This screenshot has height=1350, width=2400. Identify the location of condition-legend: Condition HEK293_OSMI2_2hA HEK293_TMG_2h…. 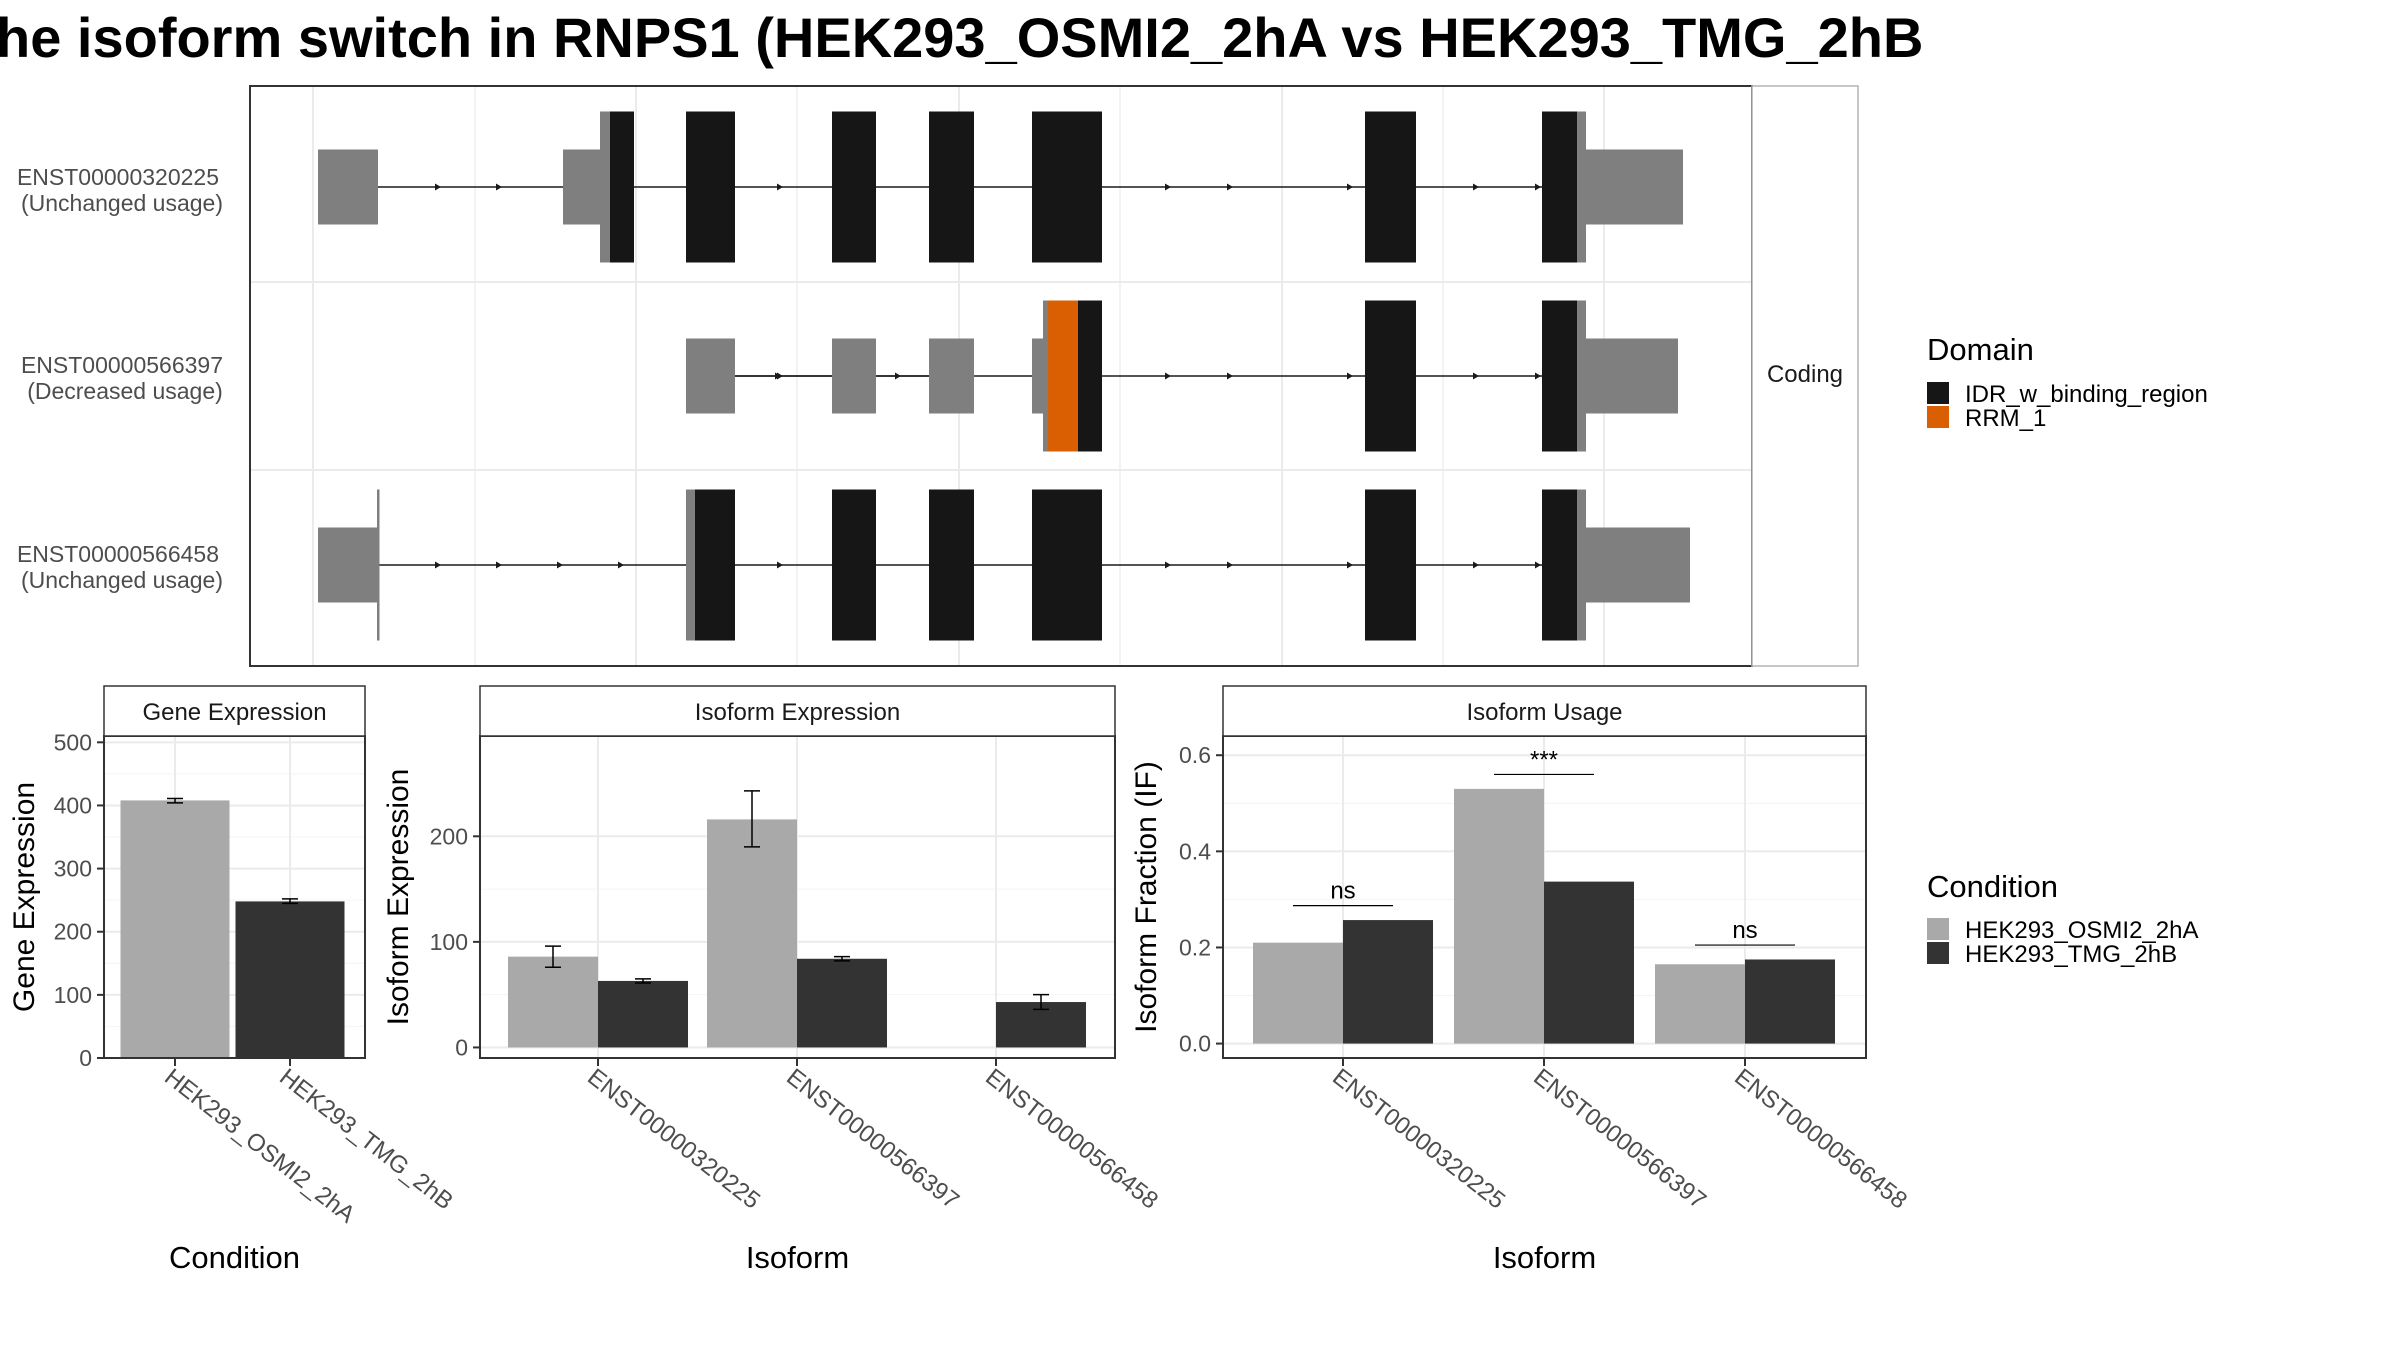
(2062, 918).